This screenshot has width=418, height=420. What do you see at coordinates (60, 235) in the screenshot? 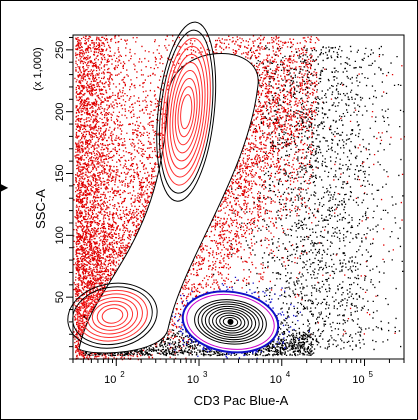
I see `y-tick-label: 100` at bounding box center [60, 235].